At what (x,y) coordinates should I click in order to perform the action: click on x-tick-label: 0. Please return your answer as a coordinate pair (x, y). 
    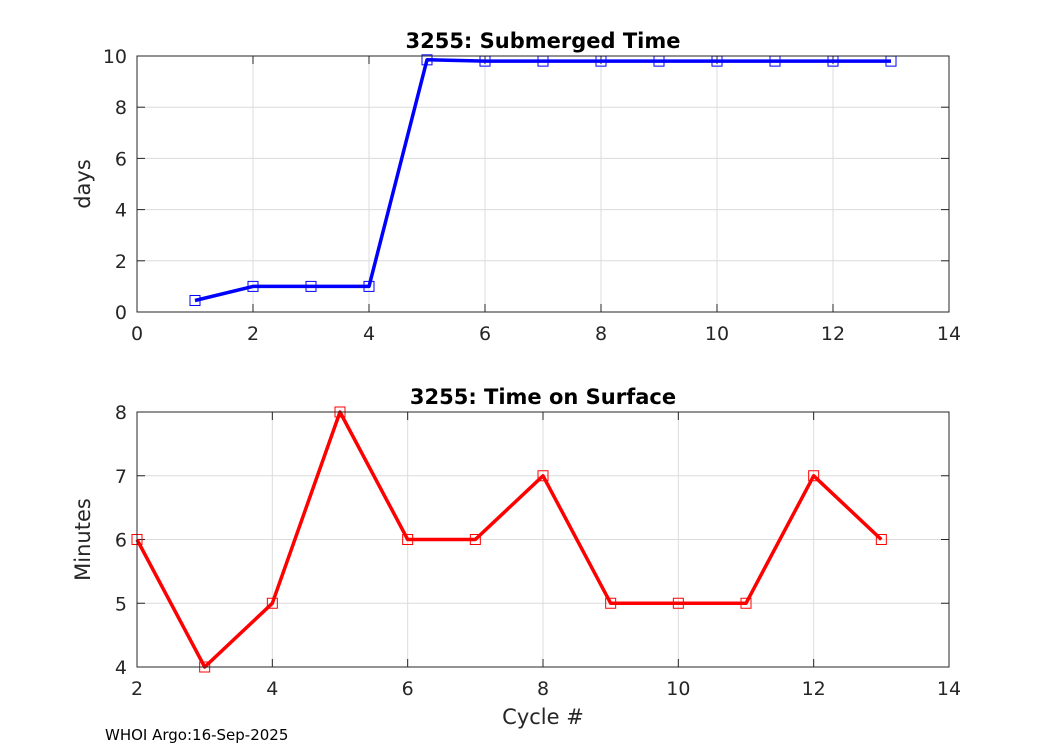
    Looking at the image, I should click on (137, 334).